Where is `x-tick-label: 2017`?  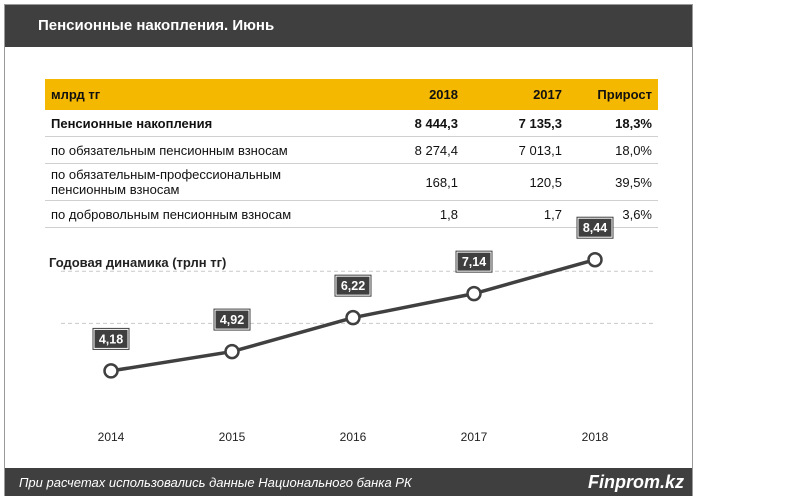
x-tick-label: 2017 is located at coordinates (474, 437).